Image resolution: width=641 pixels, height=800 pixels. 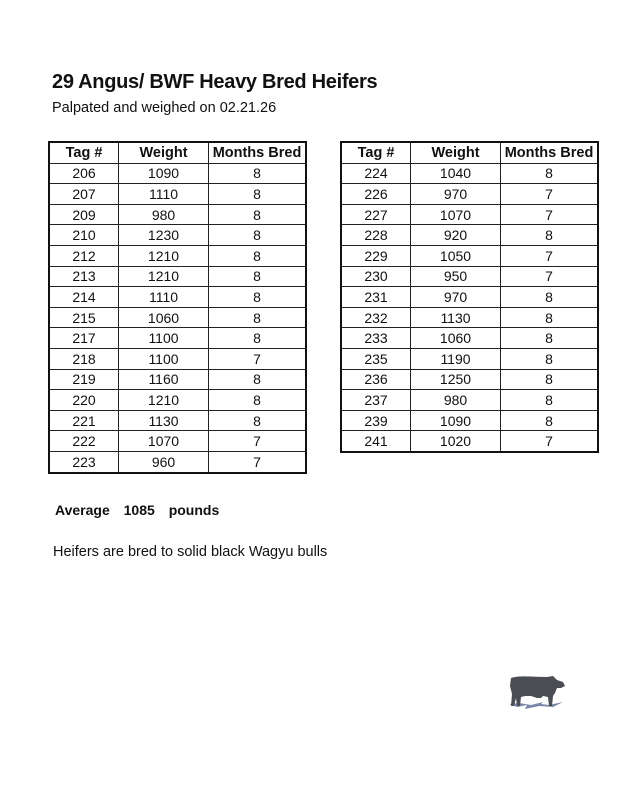 What do you see at coordinates (83, 297) in the screenshot?
I see `tag-cell: 214` at bounding box center [83, 297].